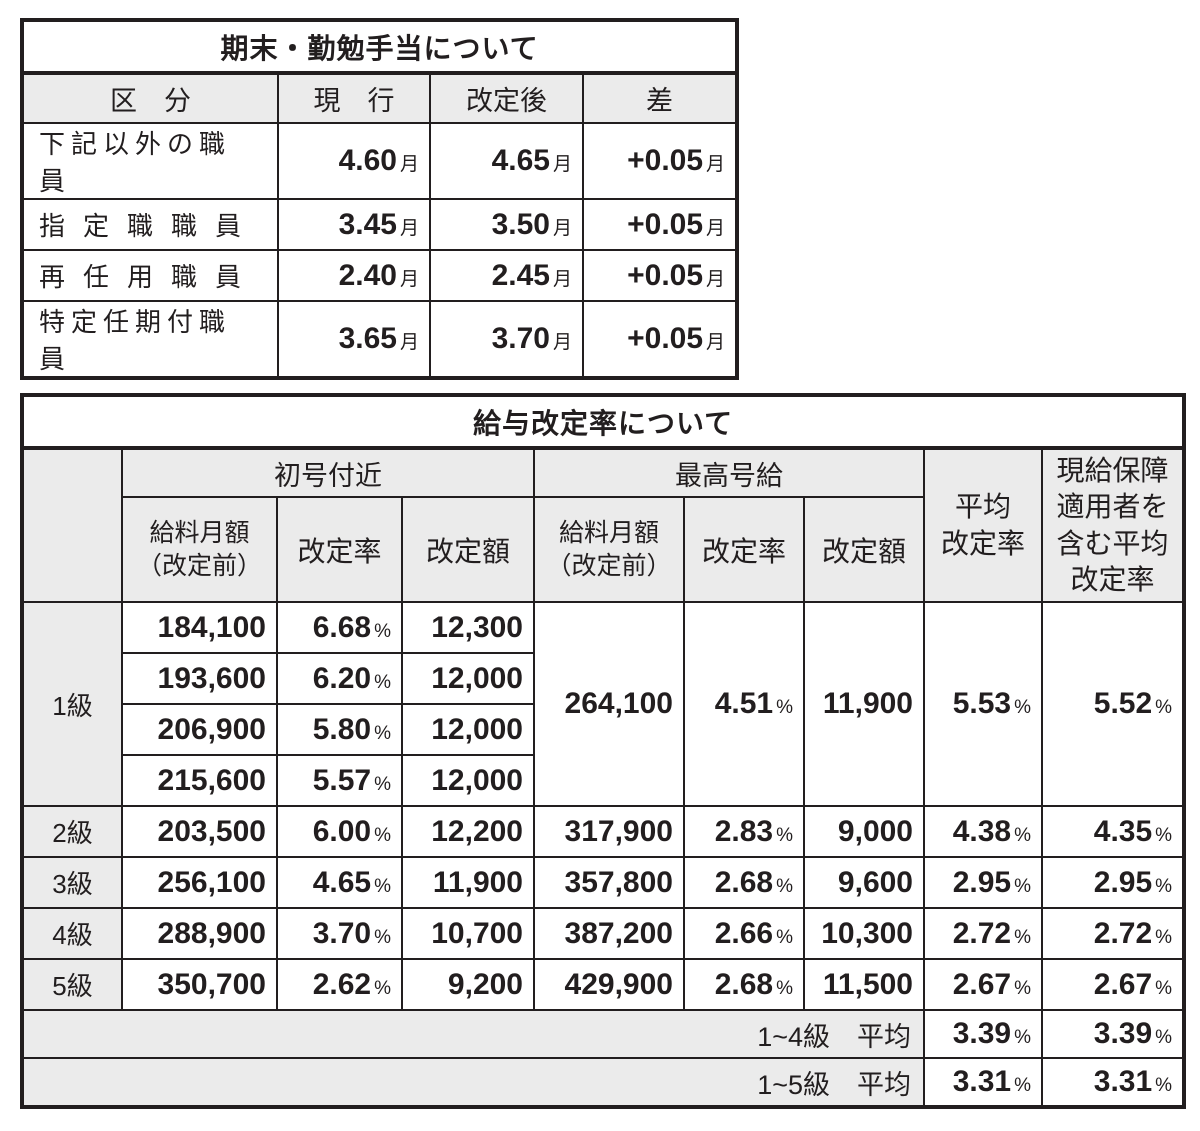 The height and width of the screenshot is (1131, 1200). I want to click on row-category-label: 特定任期付職員, so click(150, 339).